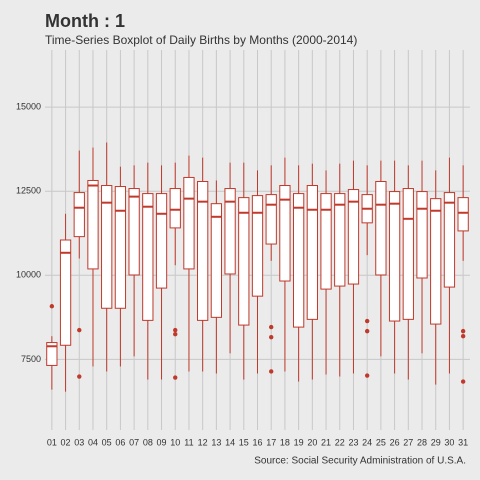 The width and height of the screenshot is (480, 480). Describe the element at coordinates (162, 442) in the screenshot. I see `x-tick-label: 09` at that location.